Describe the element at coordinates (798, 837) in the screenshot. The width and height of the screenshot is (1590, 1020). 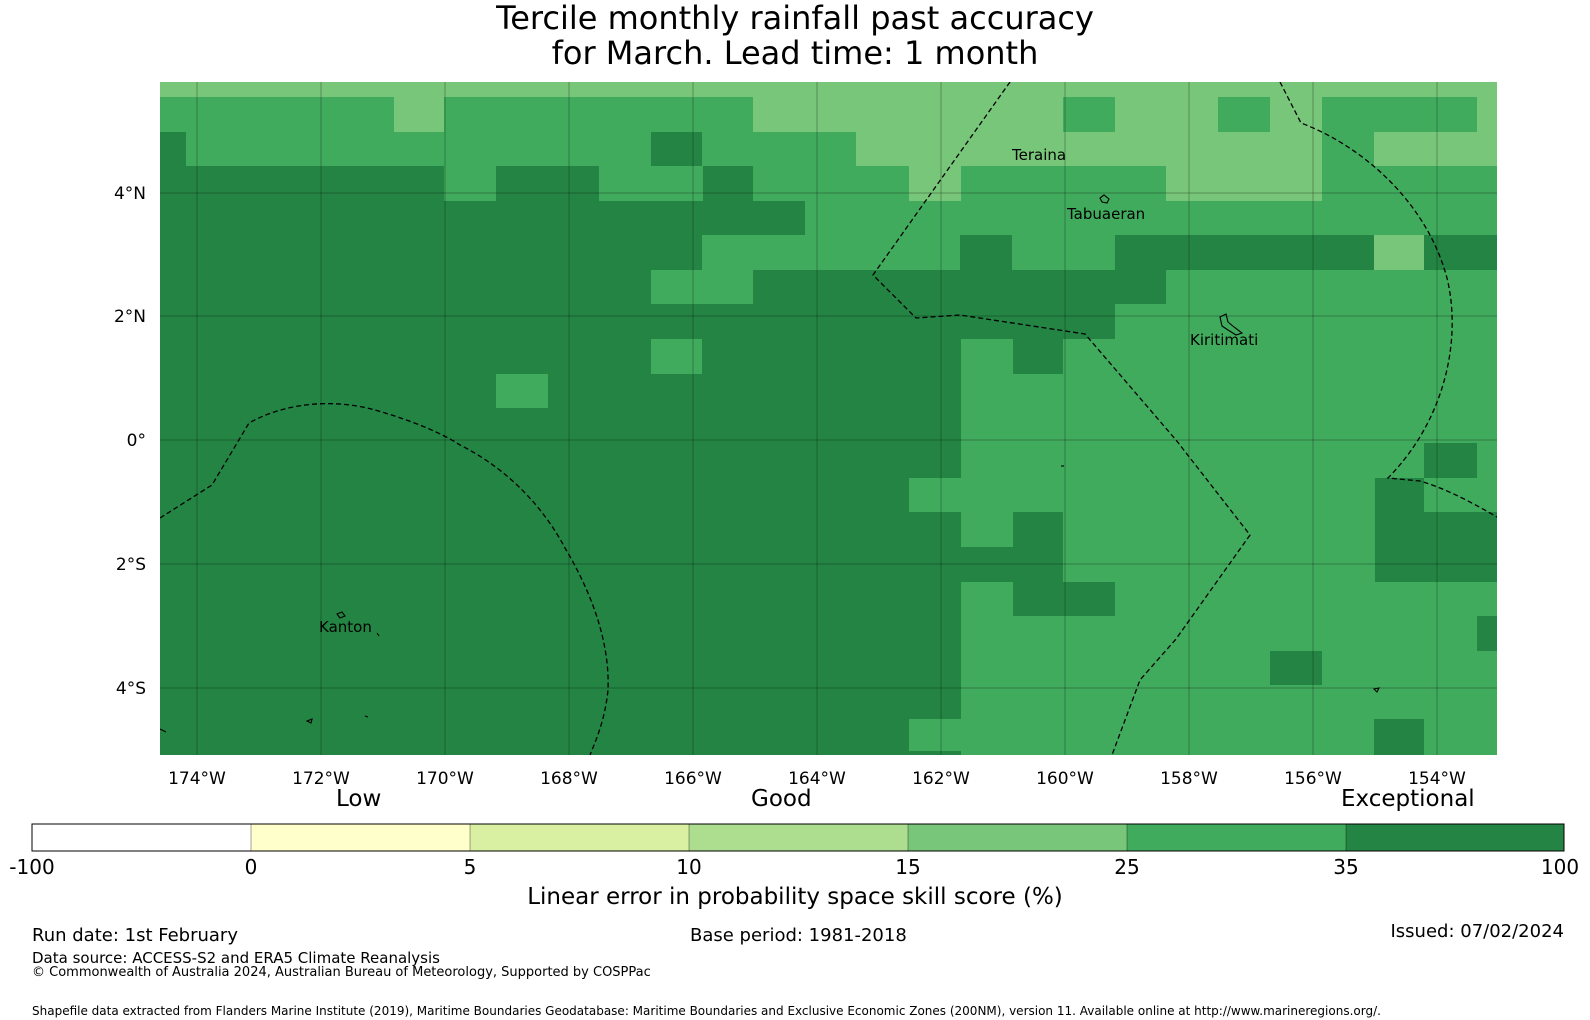
I see `colorbar` at that location.